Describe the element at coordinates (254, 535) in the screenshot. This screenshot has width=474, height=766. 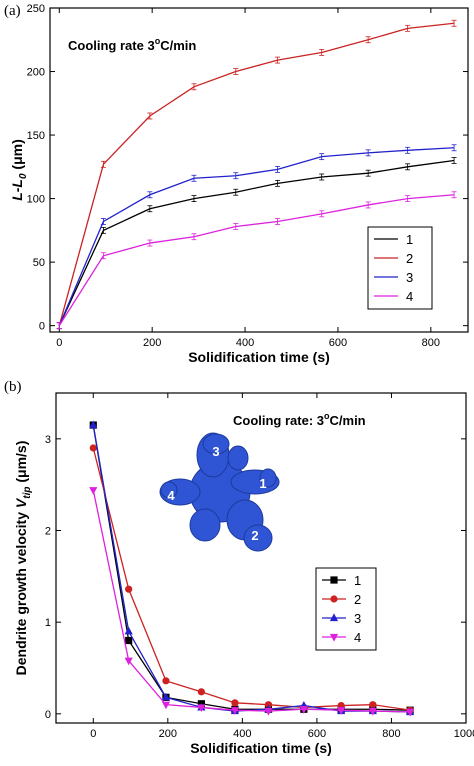
I see `dendrite-label-2: 2` at that location.